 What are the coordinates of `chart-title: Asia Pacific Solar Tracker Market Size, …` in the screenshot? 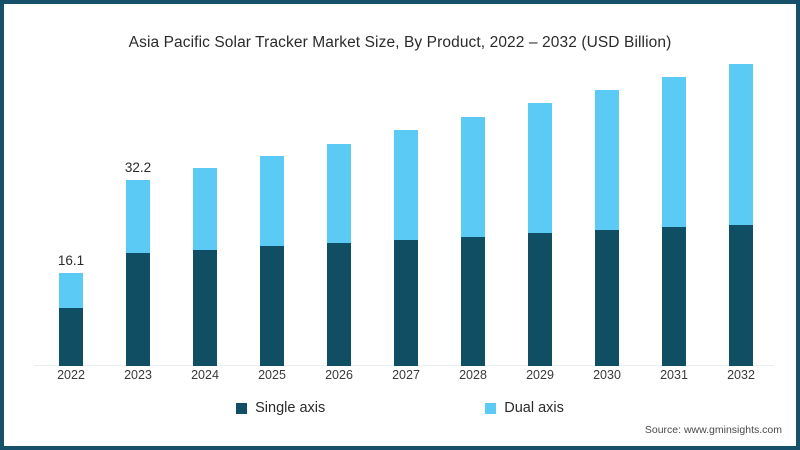 It's located at (400, 42).